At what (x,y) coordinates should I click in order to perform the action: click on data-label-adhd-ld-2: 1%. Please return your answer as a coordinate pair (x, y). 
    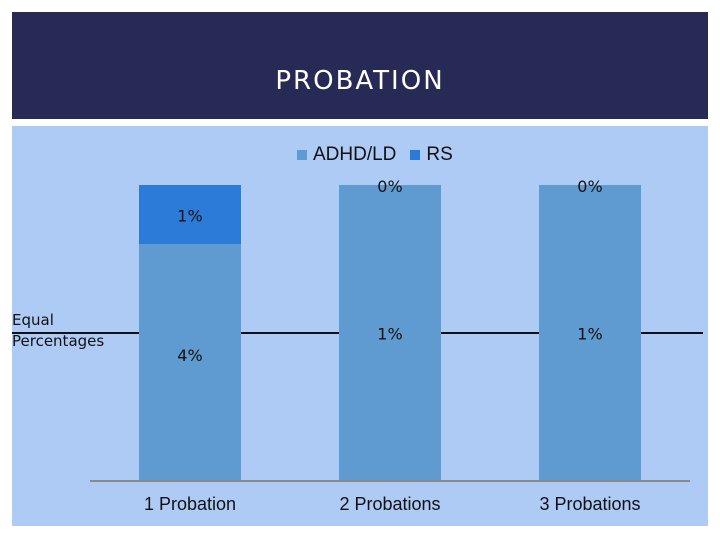
    Looking at the image, I should click on (389, 334).